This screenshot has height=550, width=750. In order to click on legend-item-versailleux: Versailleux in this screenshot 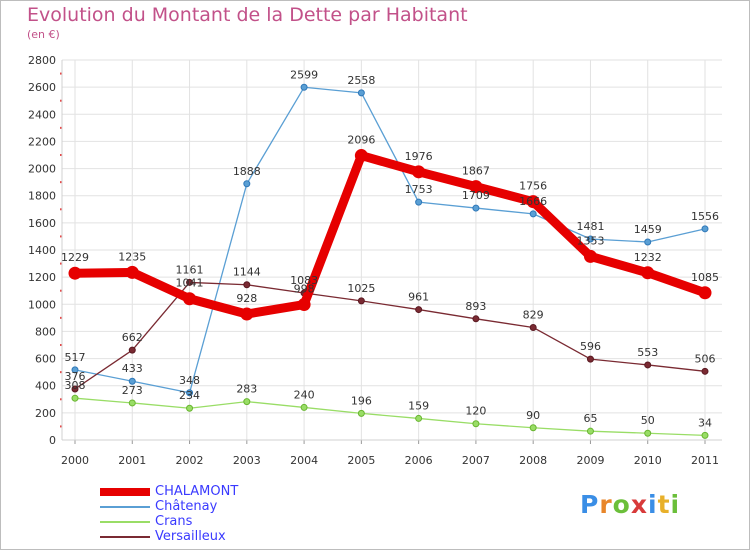, I will do `click(230, 536)`.